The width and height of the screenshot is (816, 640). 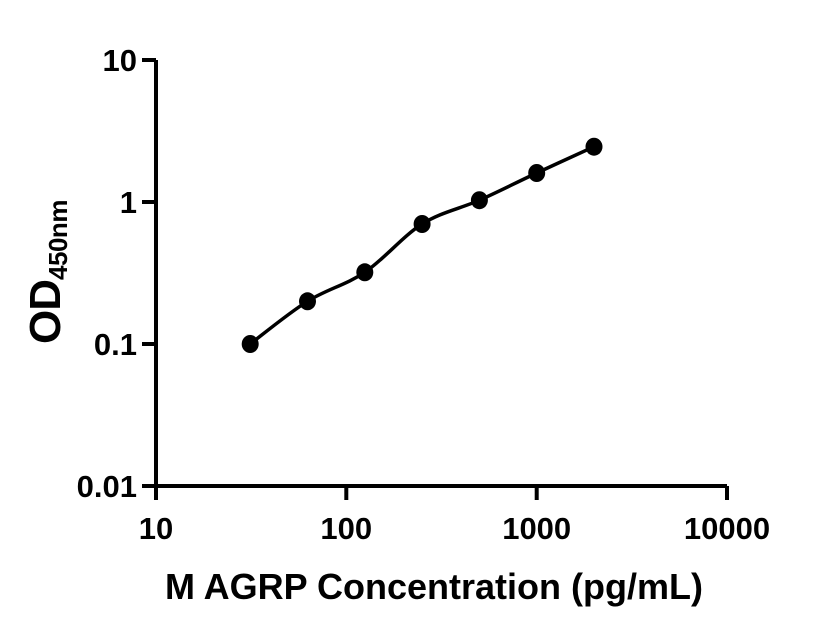 What do you see at coordinates (727, 528) in the screenshot?
I see `x-tick-label: 10000` at bounding box center [727, 528].